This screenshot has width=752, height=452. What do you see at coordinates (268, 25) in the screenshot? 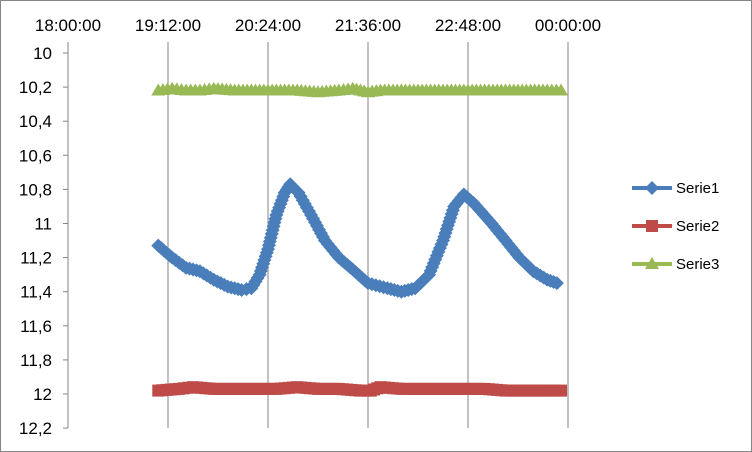
I see `x-tick-label: 20:24:00` at bounding box center [268, 25].